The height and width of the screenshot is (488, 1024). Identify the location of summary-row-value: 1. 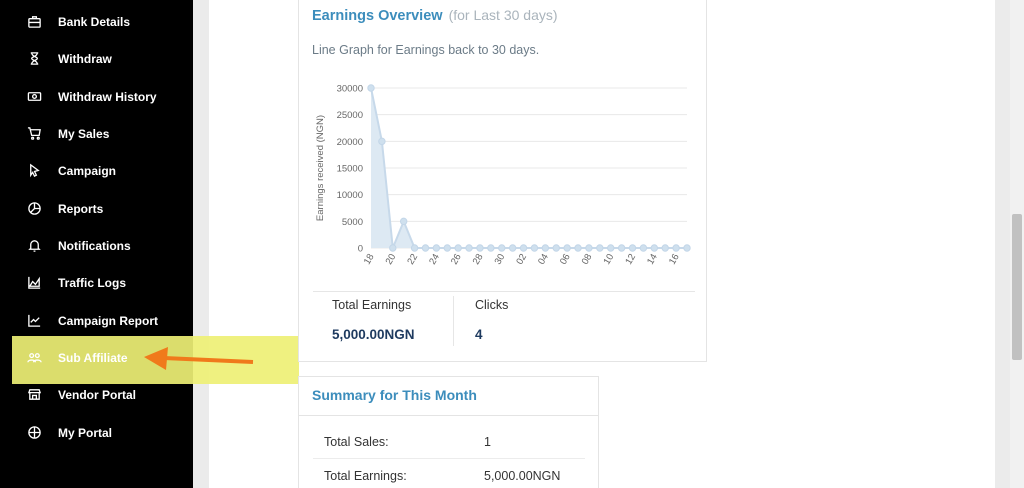
(487, 441).